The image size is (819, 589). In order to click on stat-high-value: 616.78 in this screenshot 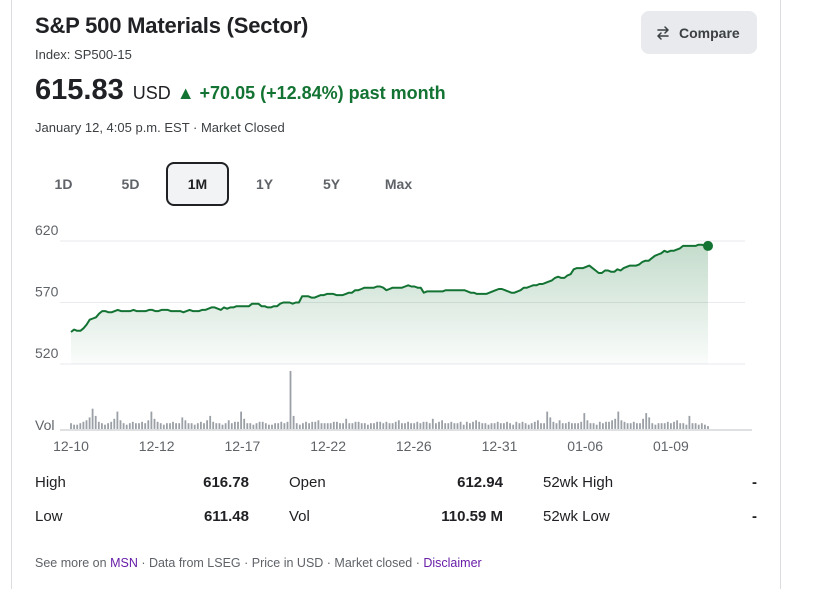, I will do `click(226, 482)`.